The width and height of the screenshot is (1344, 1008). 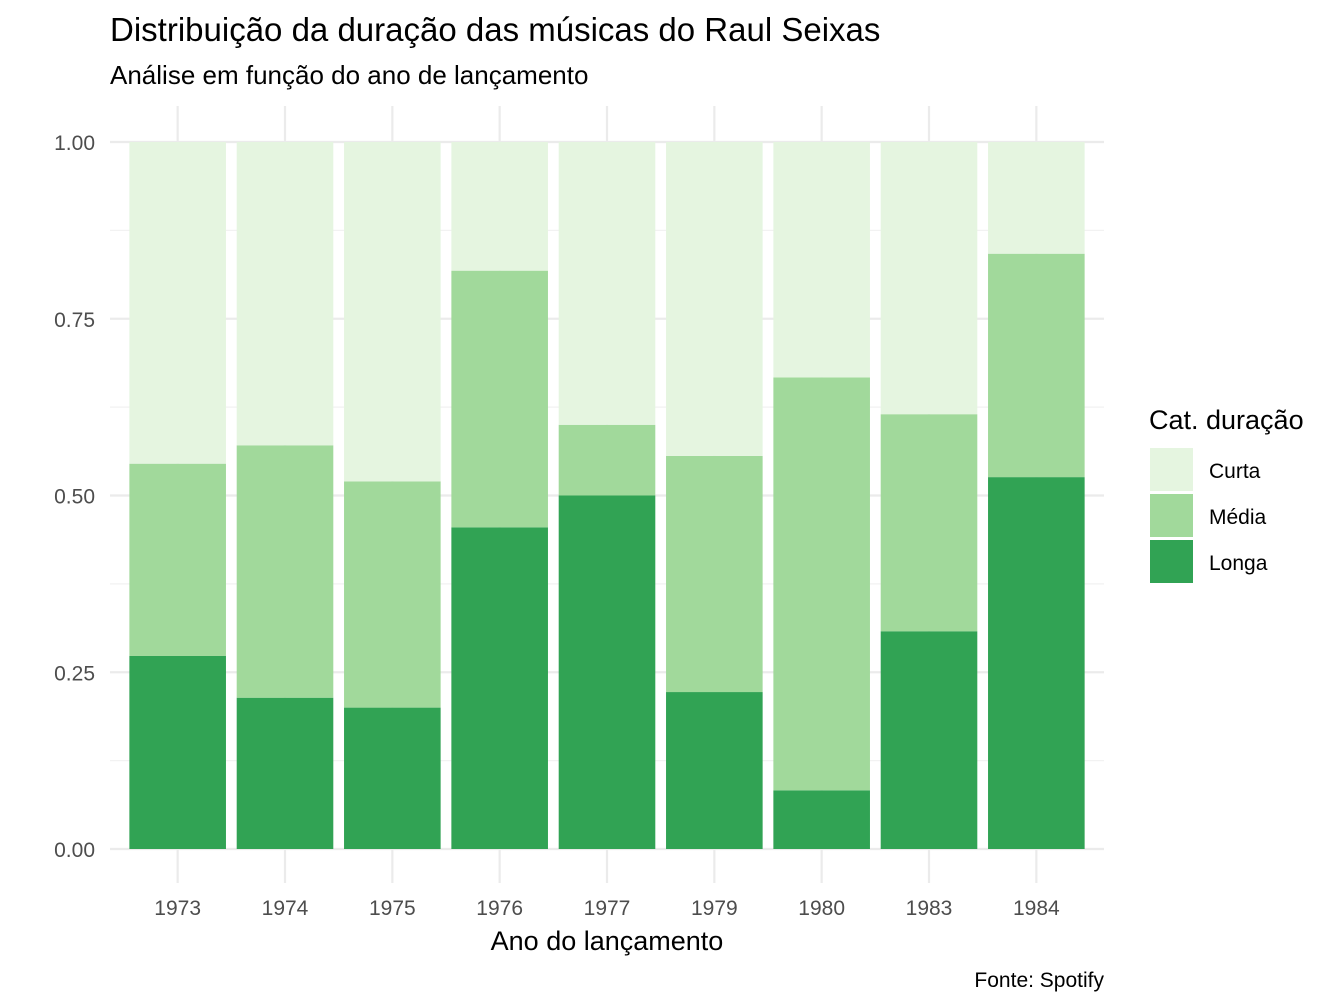 What do you see at coordinates (607, 941) in the screenshot?
I see `x-axis-title: Ano do lançamento` at bounding box center [607, 941].